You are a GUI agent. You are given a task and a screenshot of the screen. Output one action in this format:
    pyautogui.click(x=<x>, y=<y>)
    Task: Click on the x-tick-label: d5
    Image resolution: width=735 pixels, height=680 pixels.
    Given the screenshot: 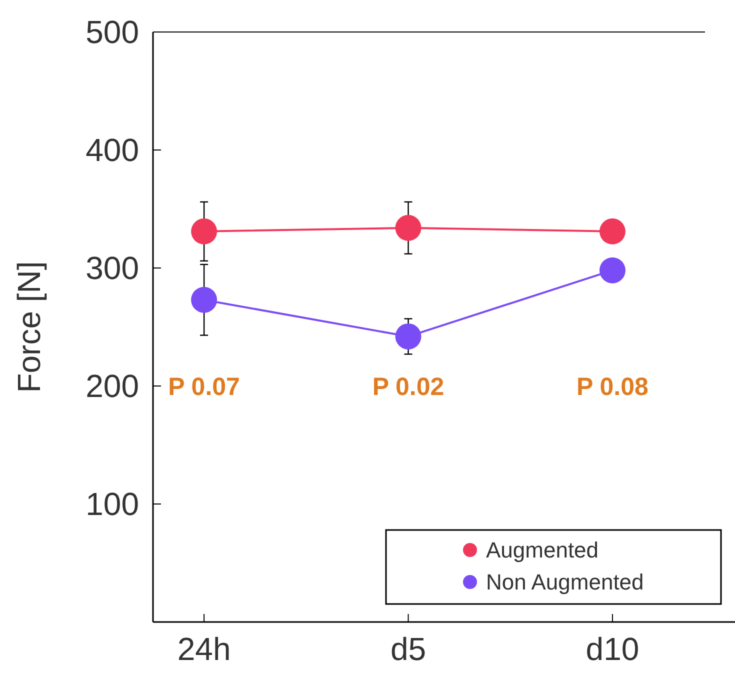 What is the action you would take?
    pyautogui.click(x=408, y=649)
    